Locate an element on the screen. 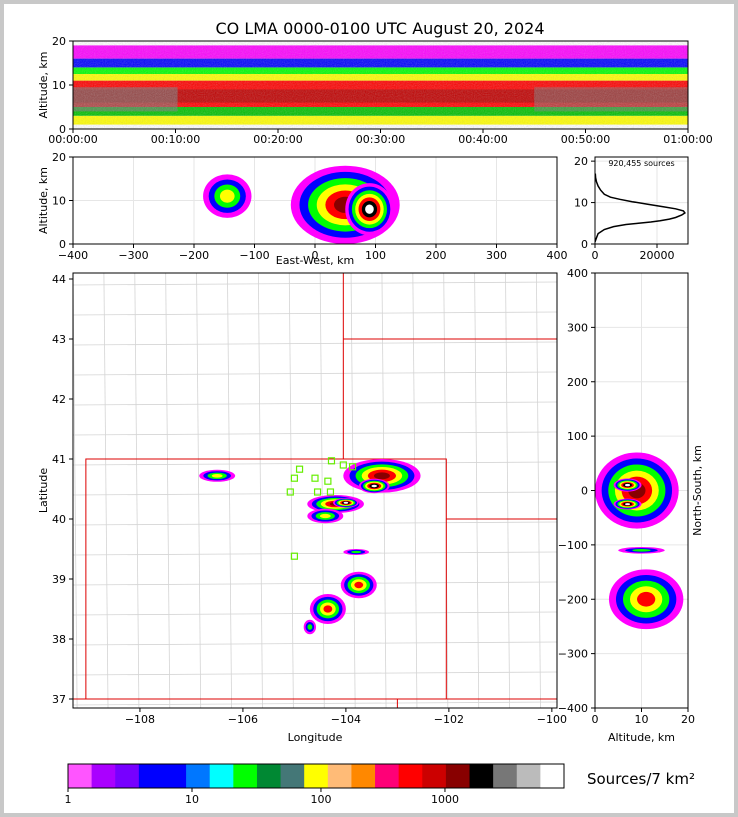 Image resolution: width=738 pixels, height=817 pixels. x-tick-label: 00:00:00 is located at coordinates (72, 139).